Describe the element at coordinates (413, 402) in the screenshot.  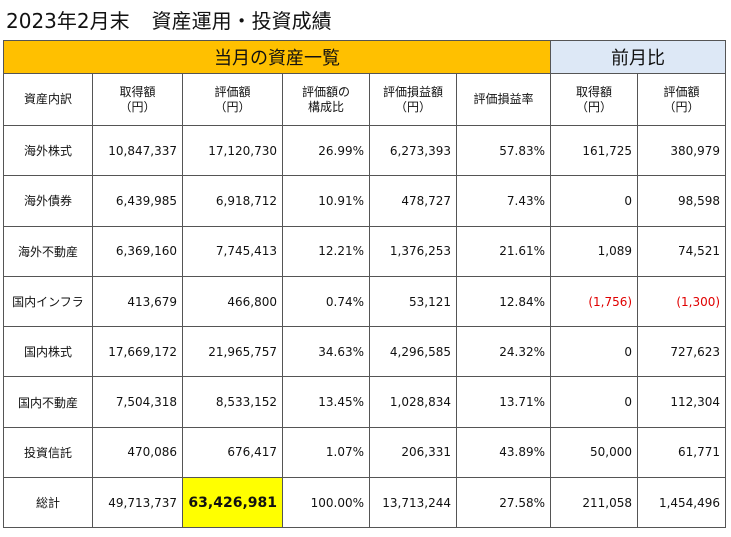
I see `cell-pl: 1,028,834` at that location.